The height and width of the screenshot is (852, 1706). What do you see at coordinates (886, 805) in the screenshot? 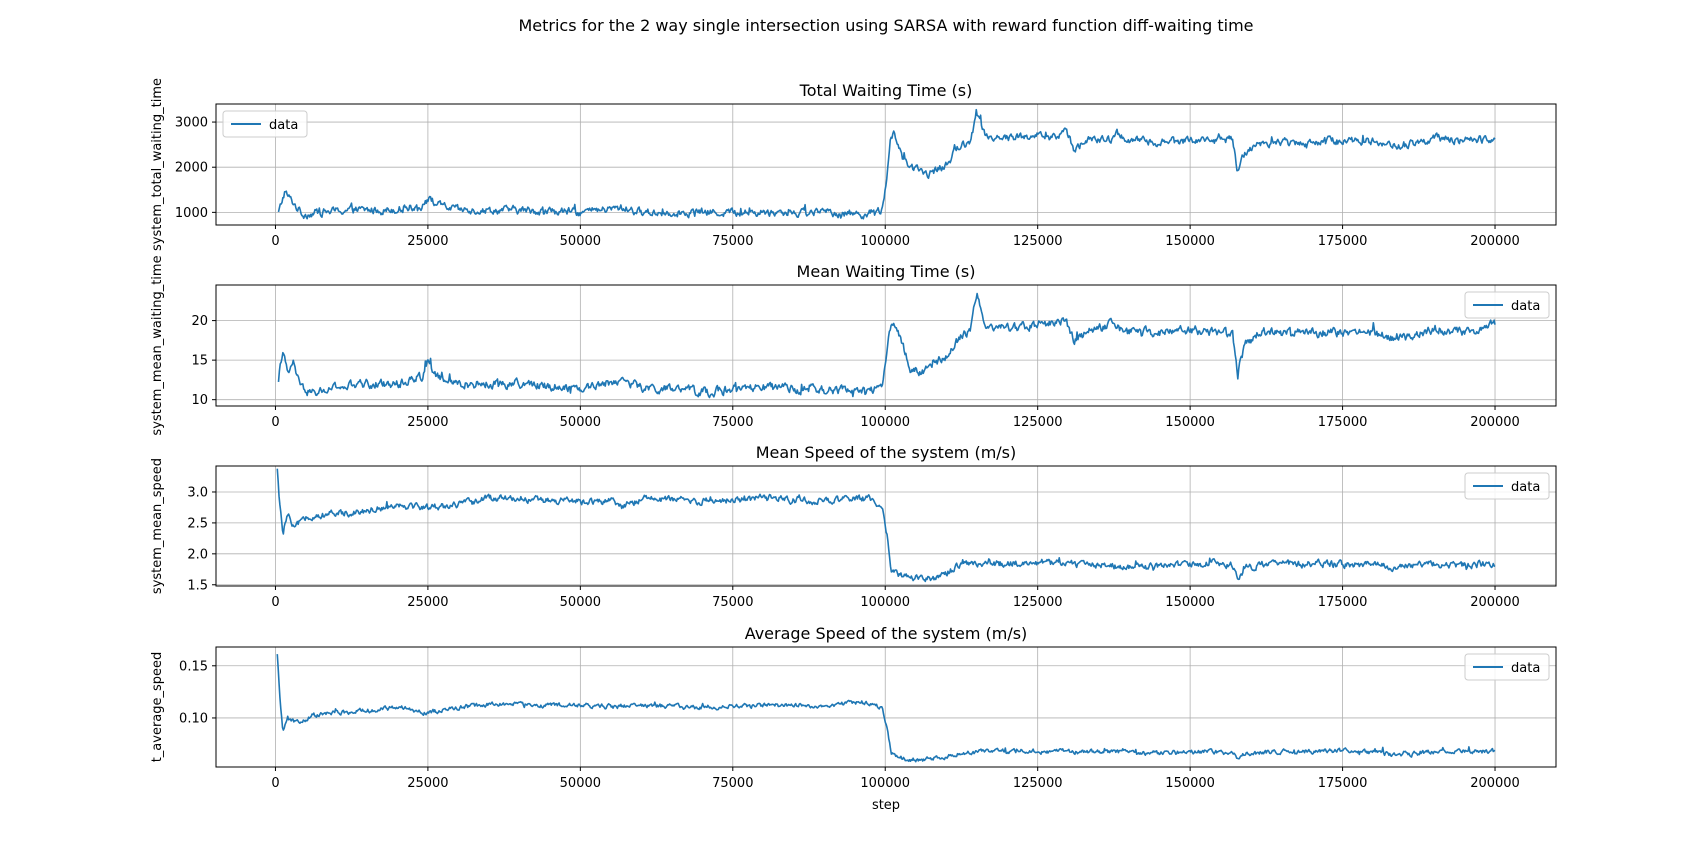
I see `x-axis-label: step` at bounding box center [886, 805].